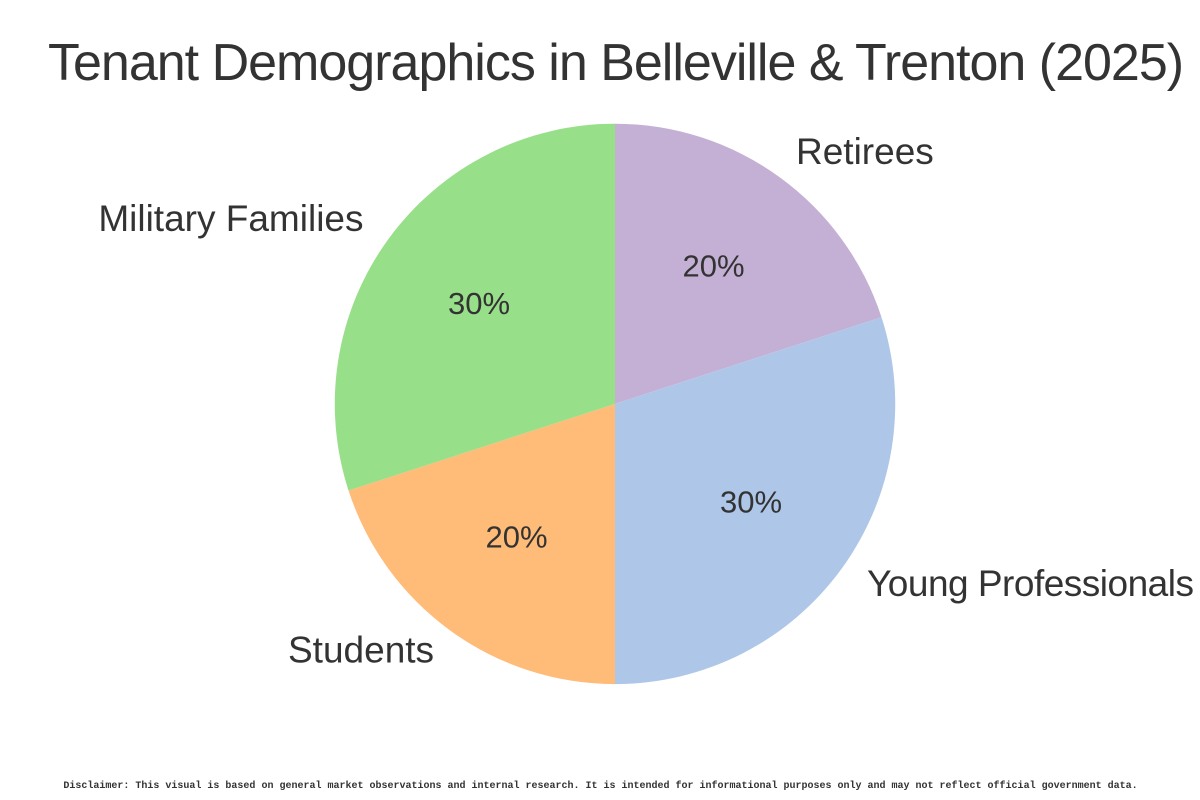 This screenshot has width=1200, height=800. I want to click on svg-text: Students, so click(361, 650).